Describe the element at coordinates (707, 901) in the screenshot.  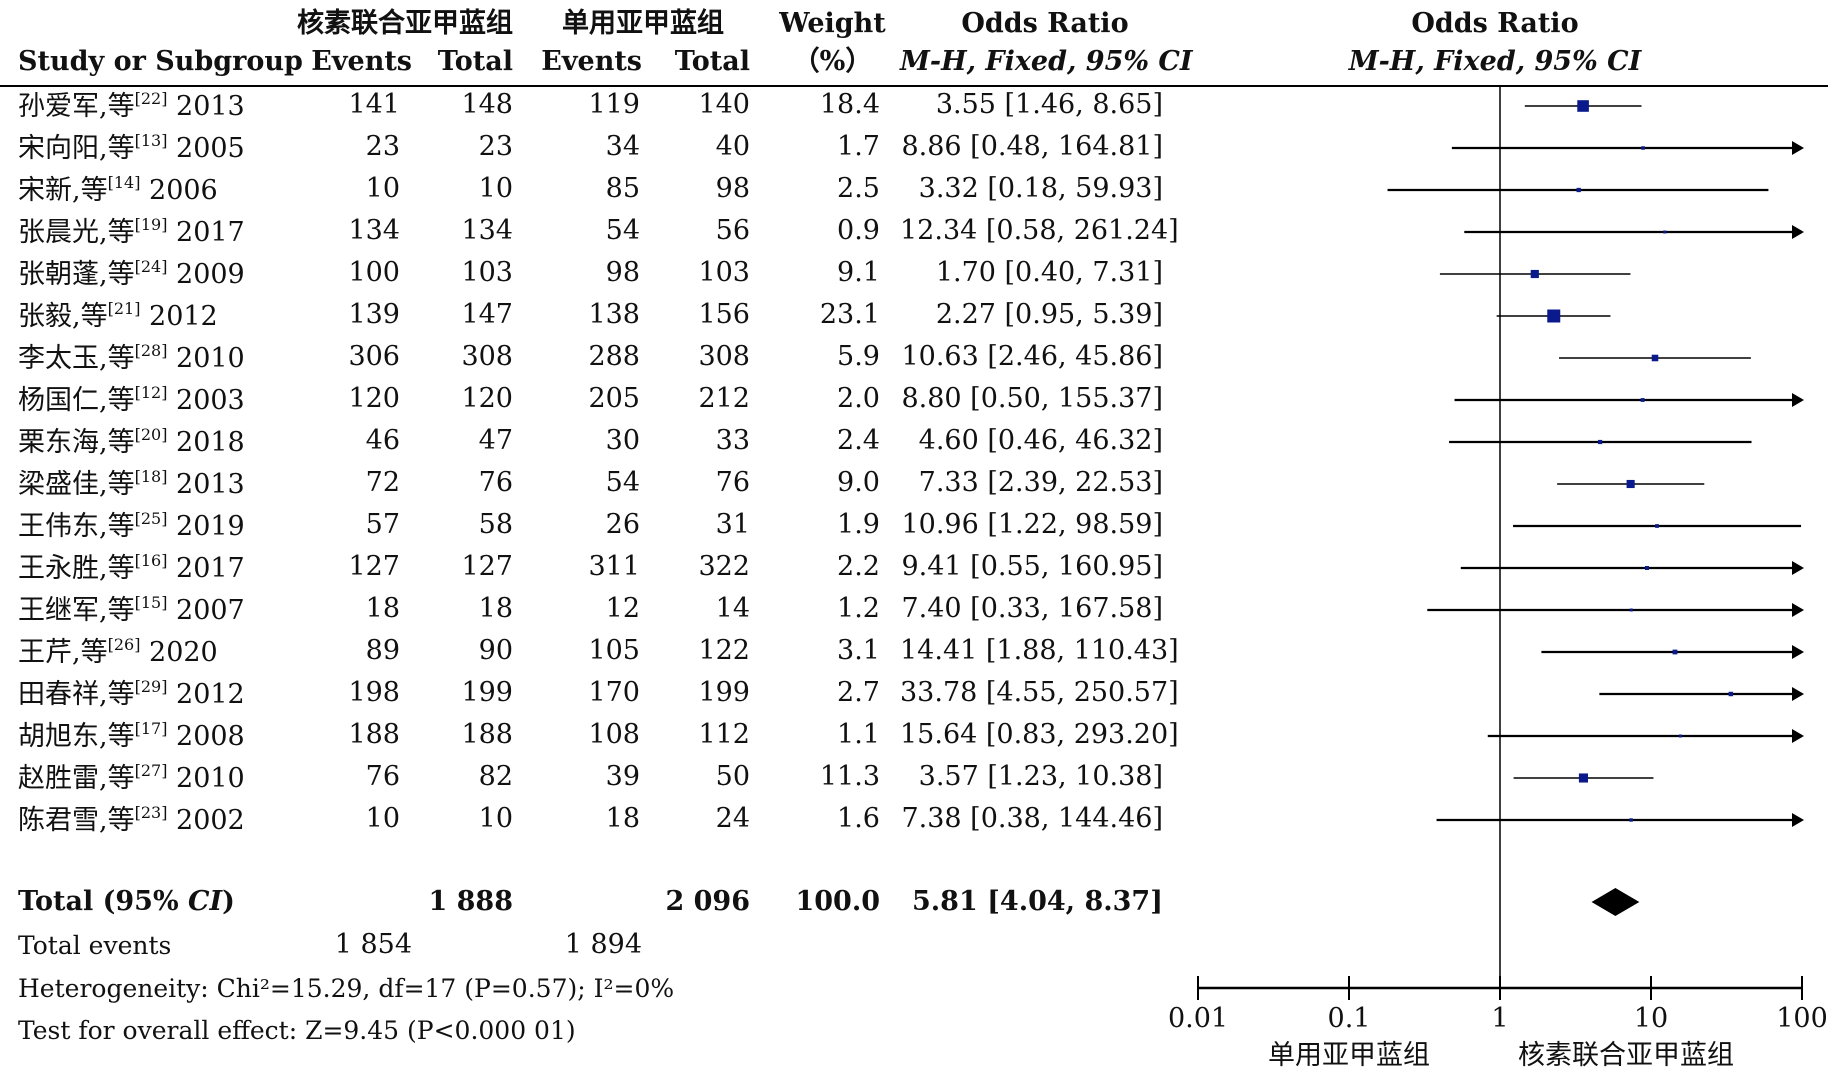
I see `total-ctrl-total: 2 096` at that location.